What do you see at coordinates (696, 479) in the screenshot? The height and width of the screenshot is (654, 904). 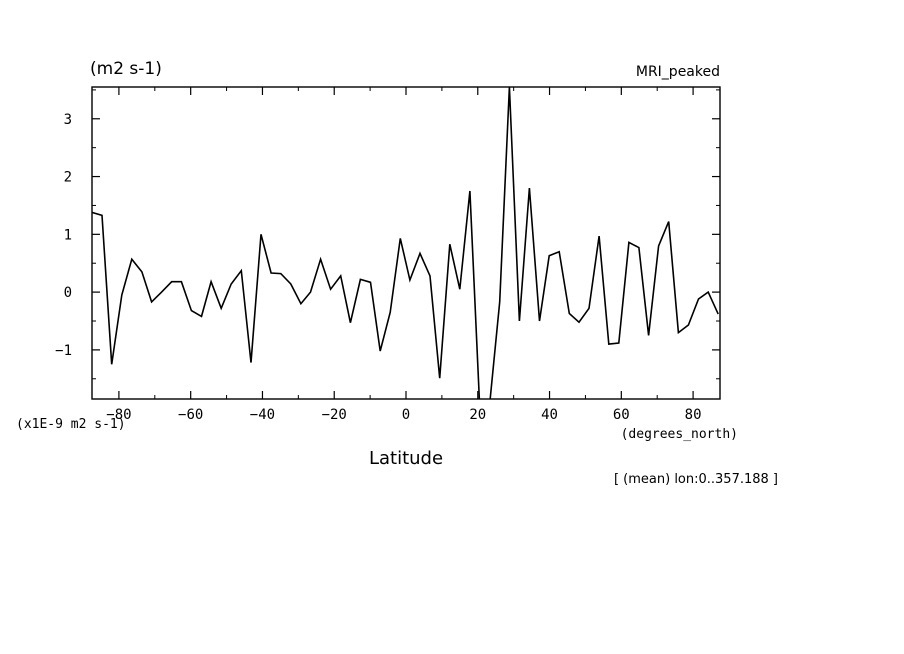 I see `footnote: [ (mean) lon:0..357.188 ]` at bounding box center [696, 479].